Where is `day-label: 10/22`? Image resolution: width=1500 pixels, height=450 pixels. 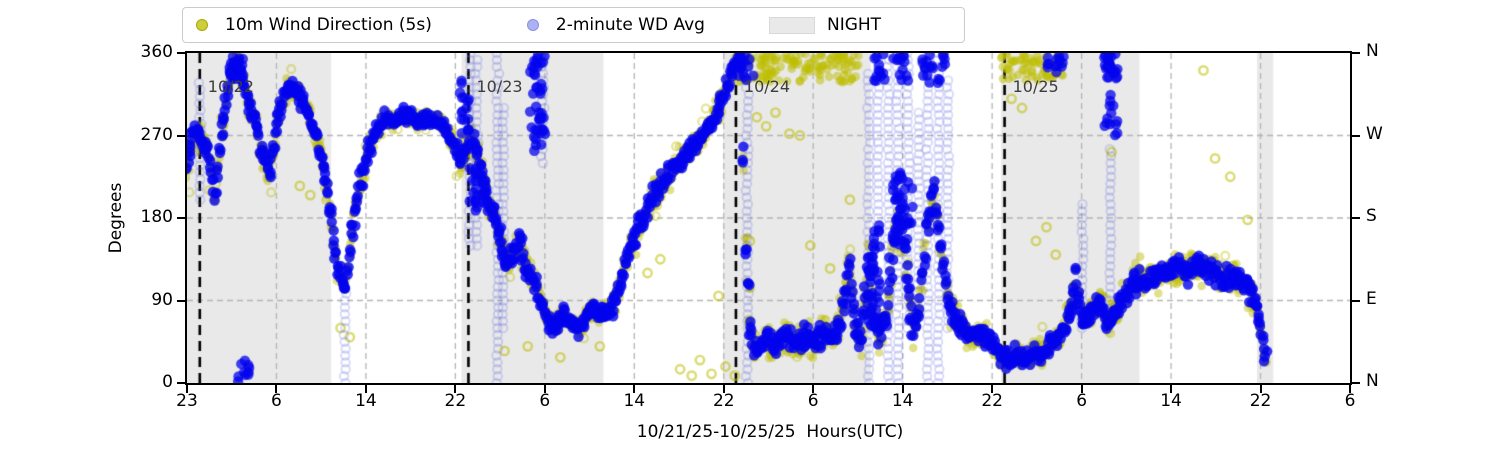 day-label: 10/22 is located at coordinates (230, 86).